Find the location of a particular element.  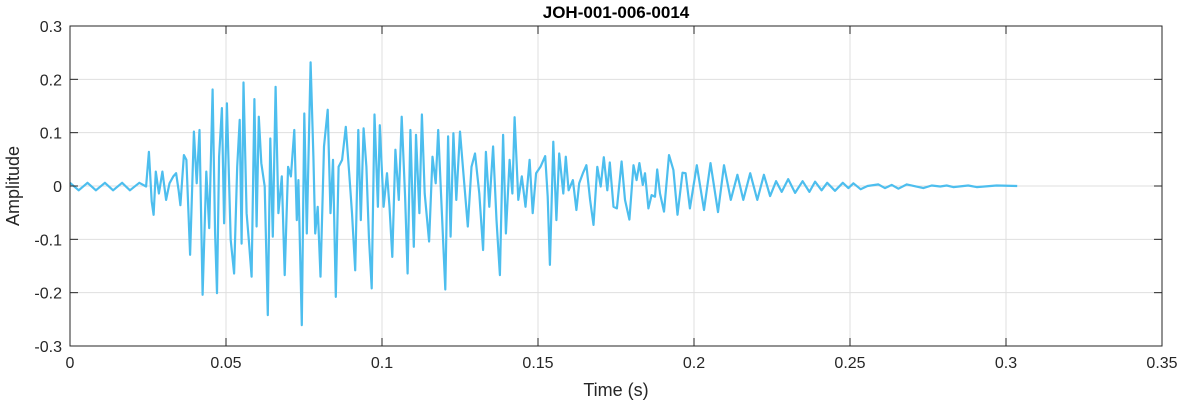

y-axis-label: Amplitude is located at coordinates (13, 186).